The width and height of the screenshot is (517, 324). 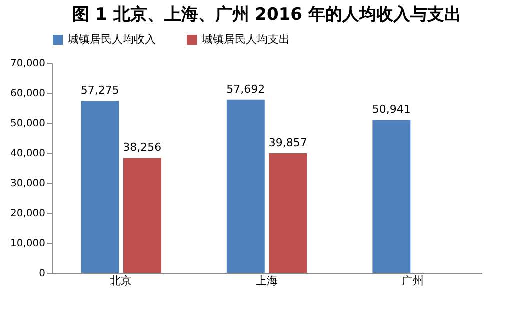 I want to click on data-label: 50,941, so click(x=391, y=109).